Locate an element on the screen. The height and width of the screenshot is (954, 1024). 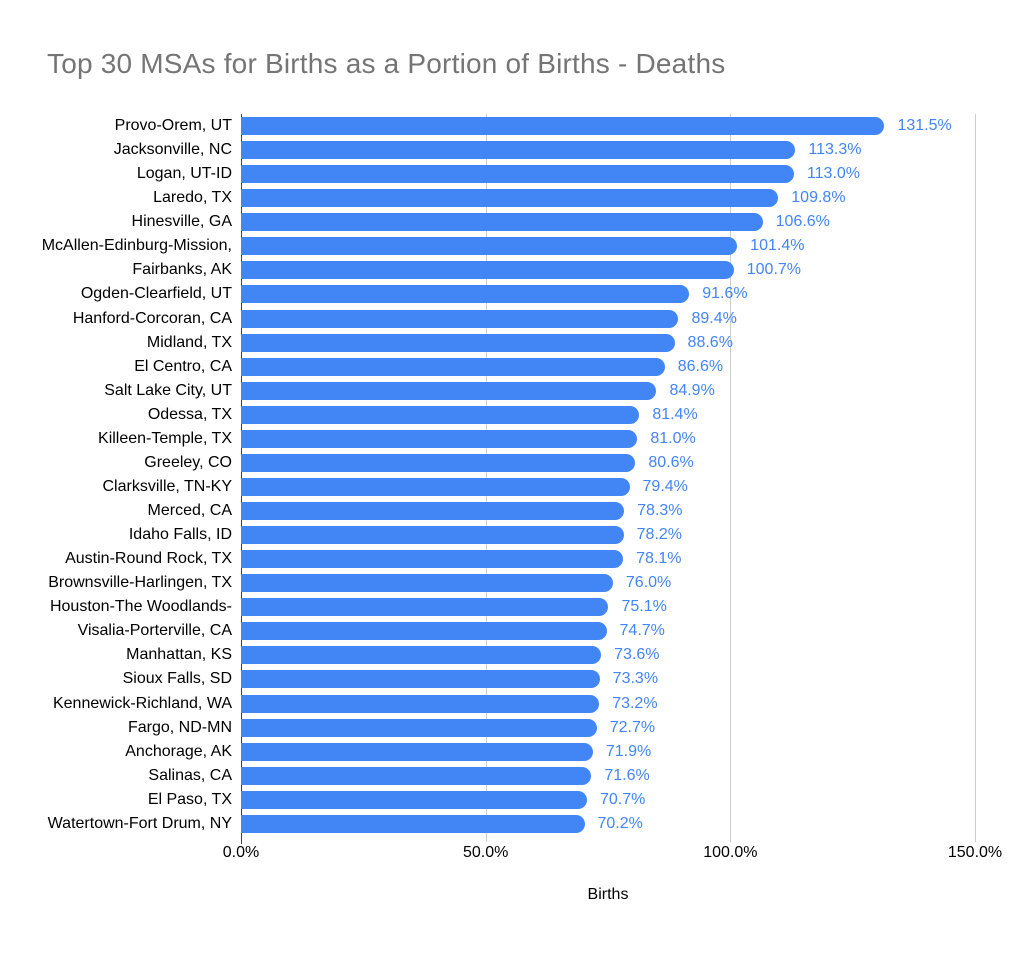
y-category-label: Austin-Round Rock, TX is located at coordinates (148, 559).